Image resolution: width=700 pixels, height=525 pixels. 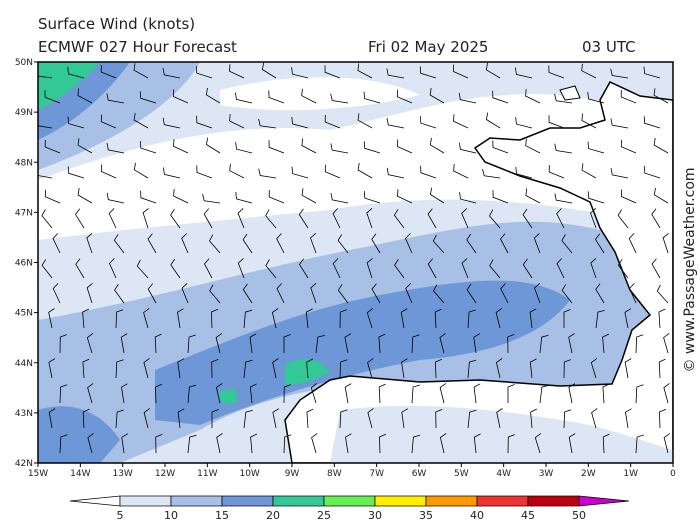 What do you see at coordinates (451, 501) in the screenshot?
I see `colorbar-segment` at bounding box center [451, 501].